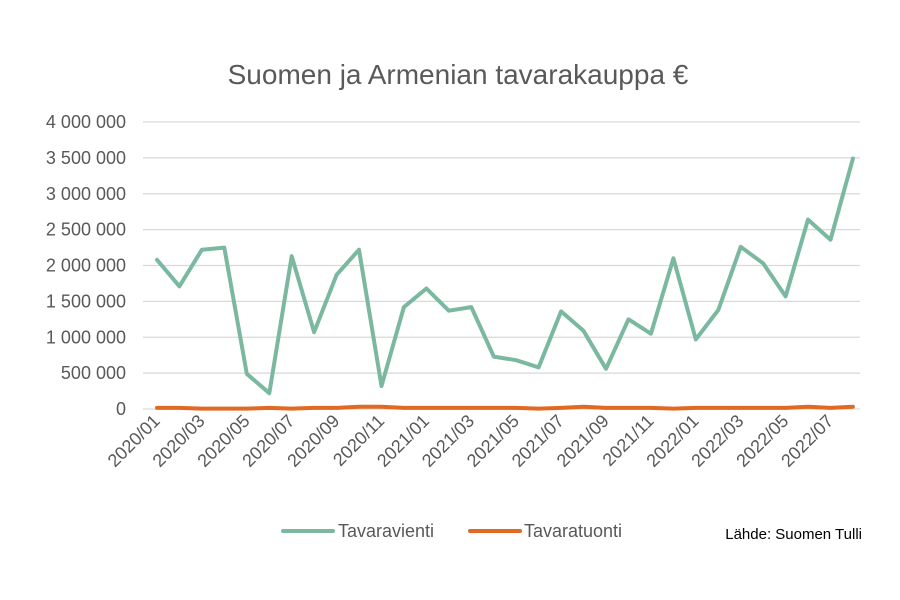  I want to click on y-tick-label: 3 000 000, so click(86, 194).